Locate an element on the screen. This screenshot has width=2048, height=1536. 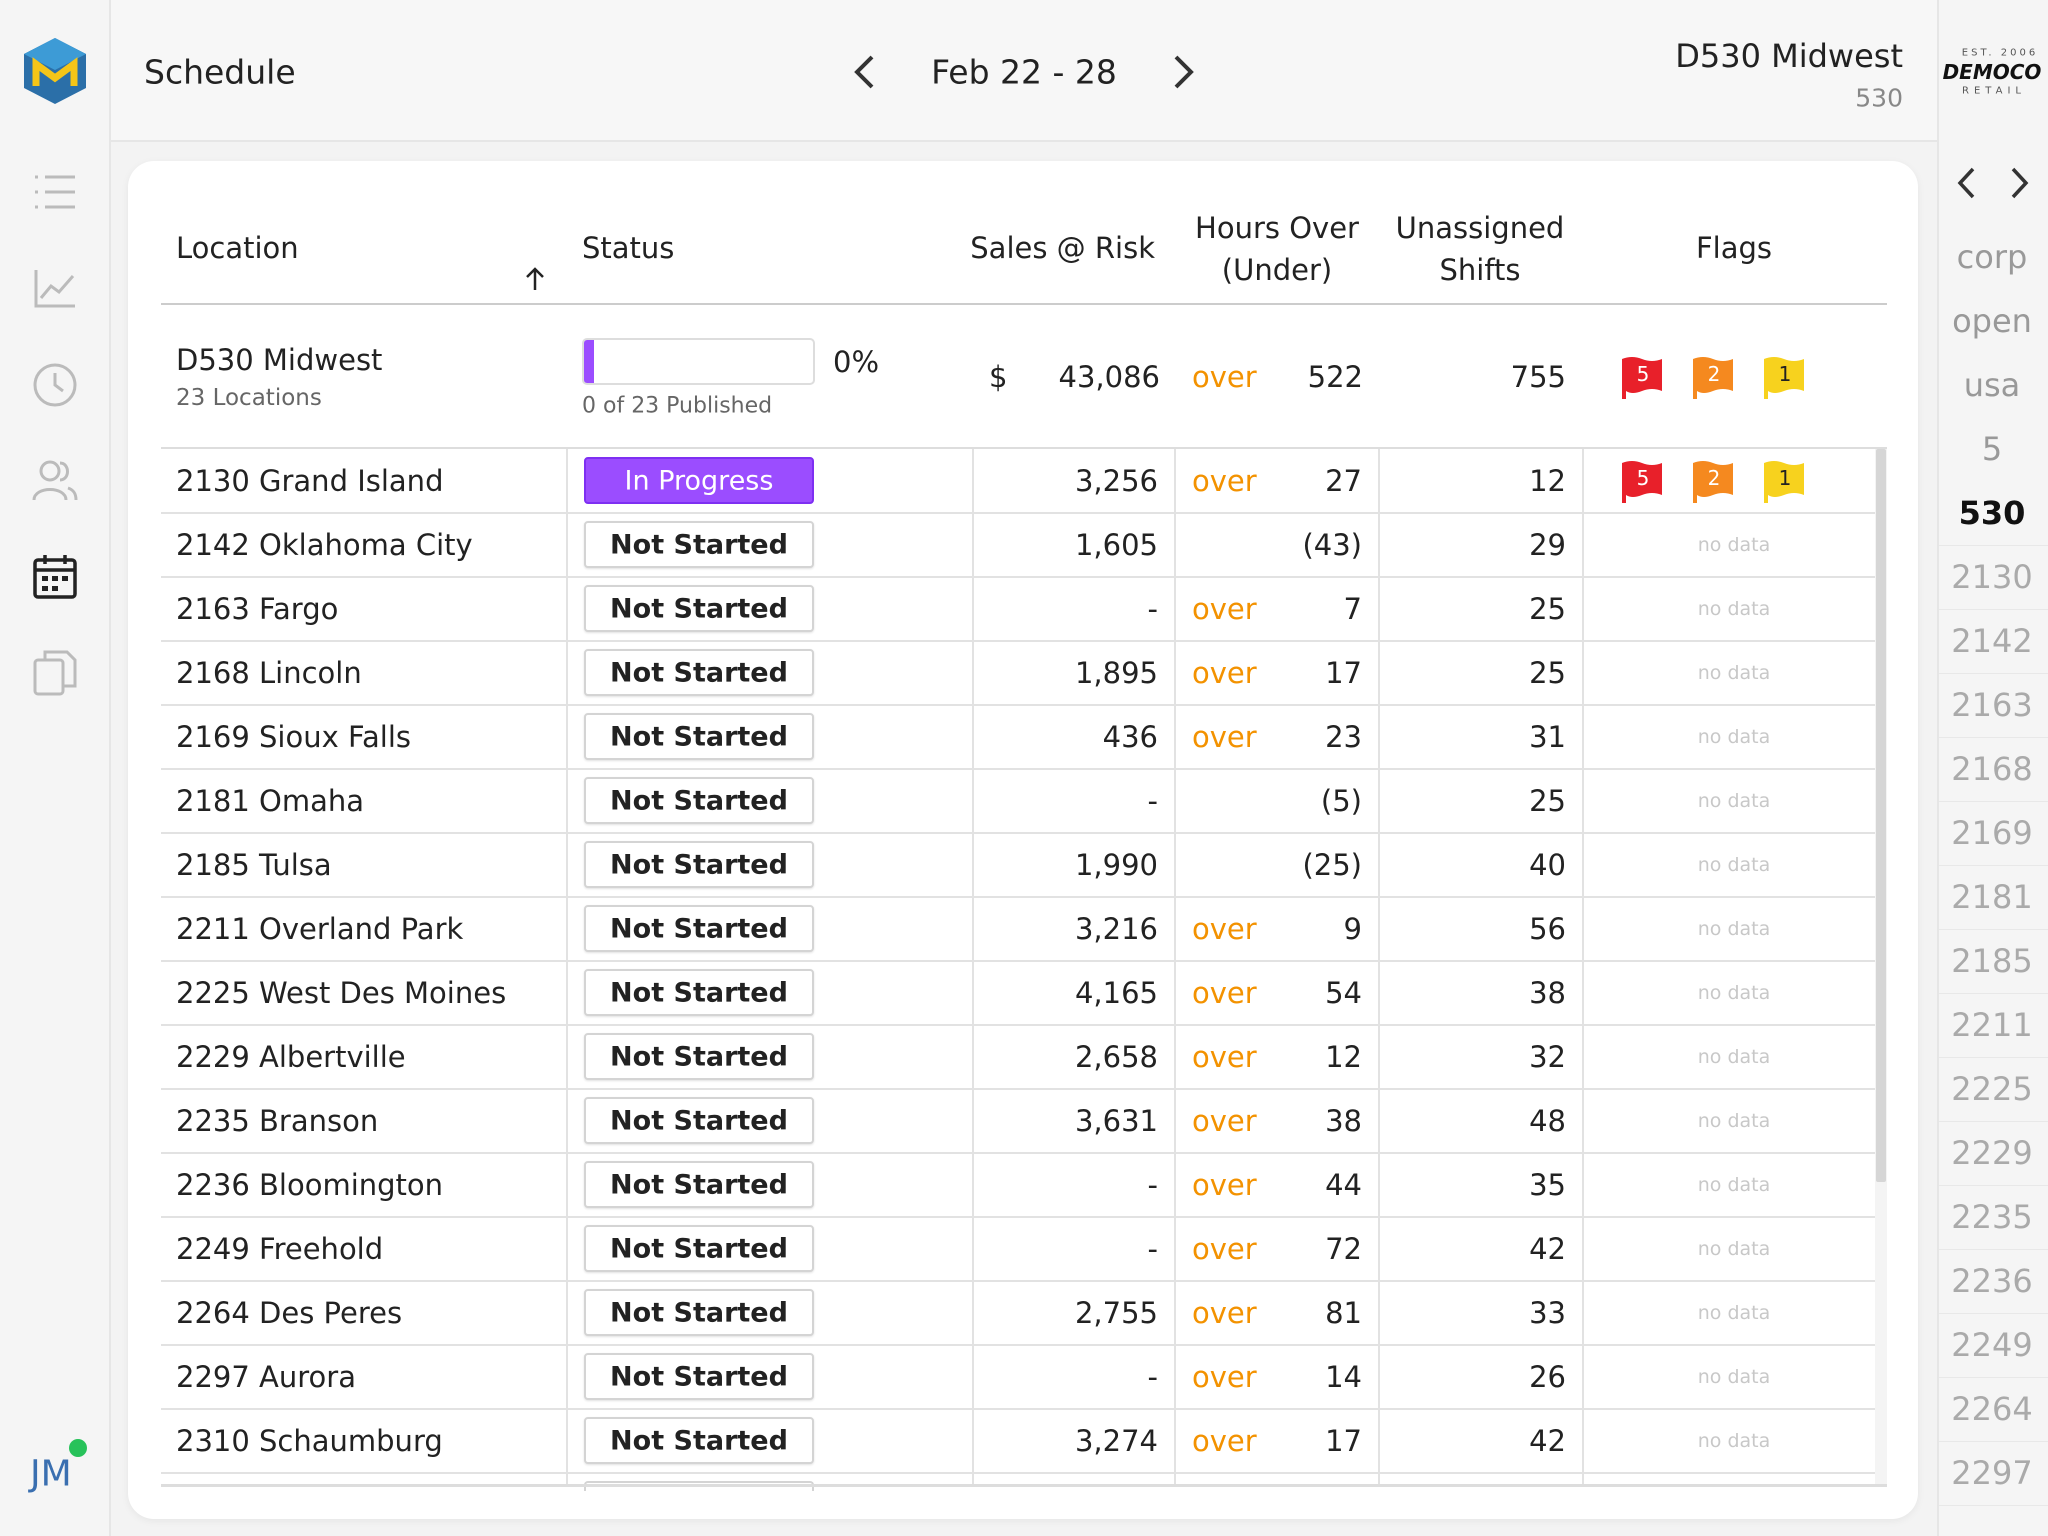
nav-item: 2297 is located at coordinates (1992, 1473).